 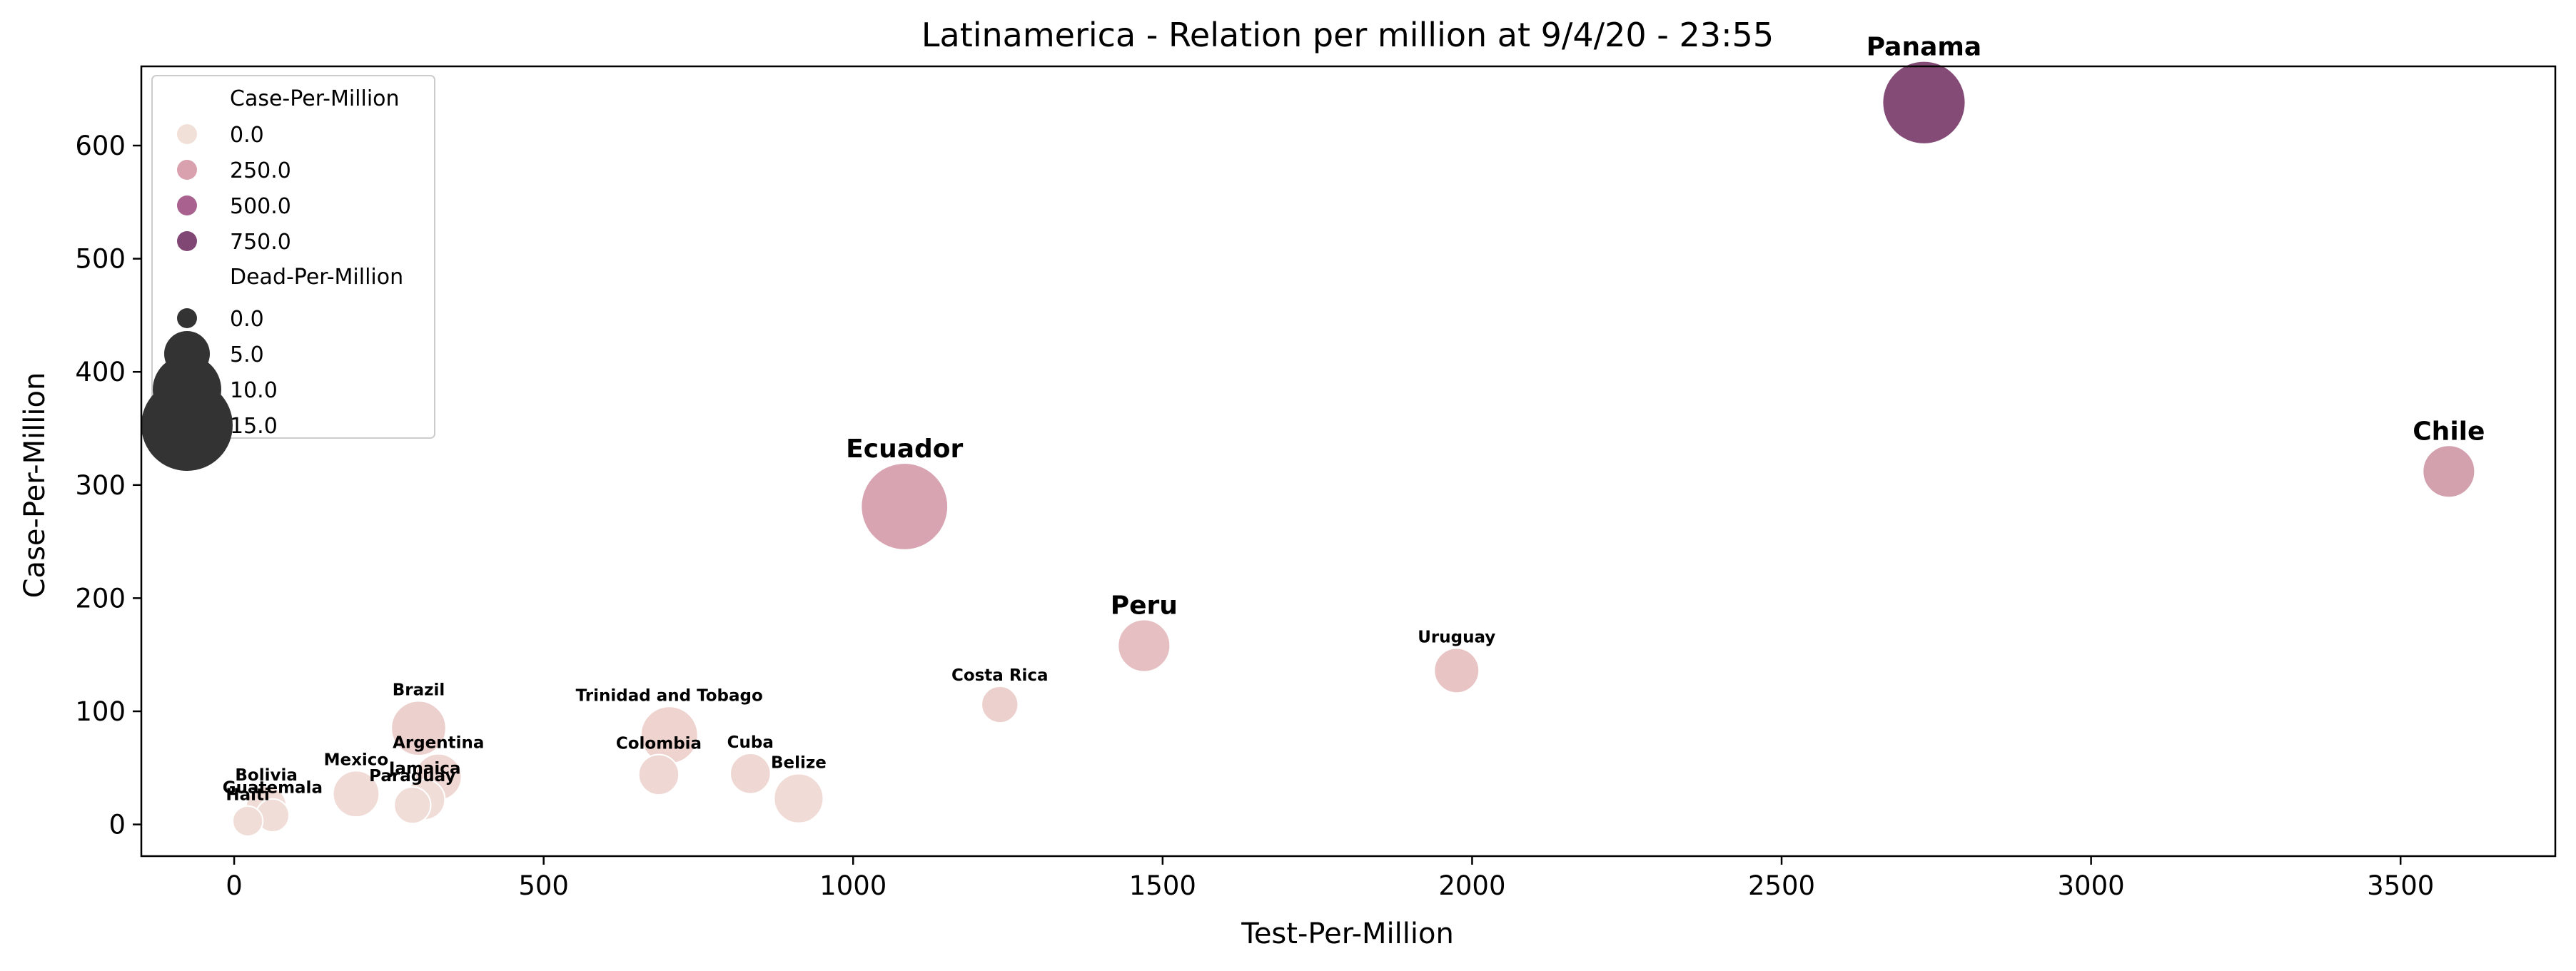 What do you see at coordinates (260, 242) in the screenshot?
I see `legend-hue-label: 750.0` at bounding box center [260, 242].